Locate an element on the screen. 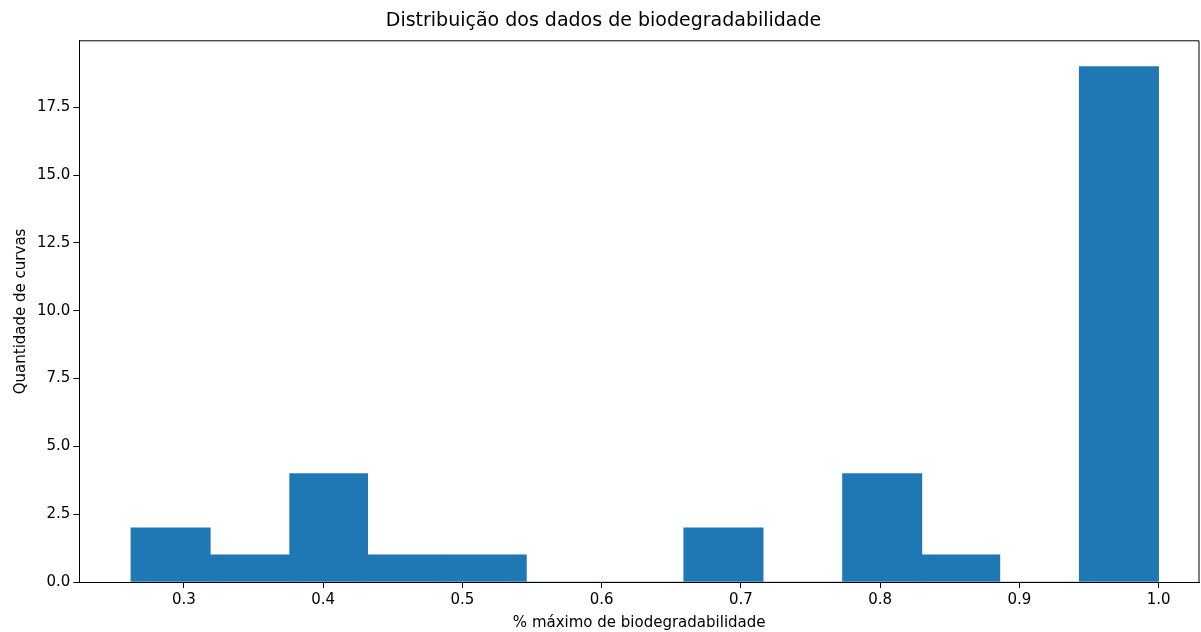  x-tick-label: 0.5 is located at coordinates (462, 598).